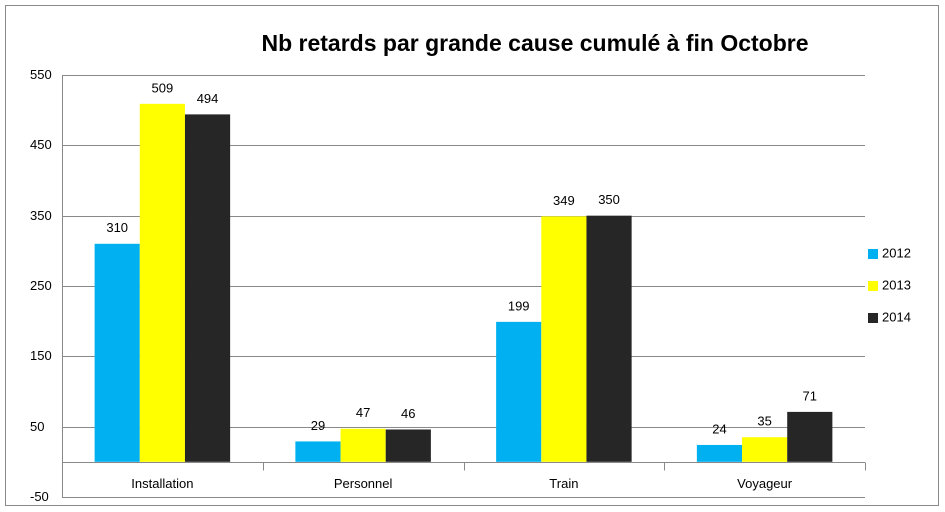  I want to click on data-label: 310, so click(117, 227).